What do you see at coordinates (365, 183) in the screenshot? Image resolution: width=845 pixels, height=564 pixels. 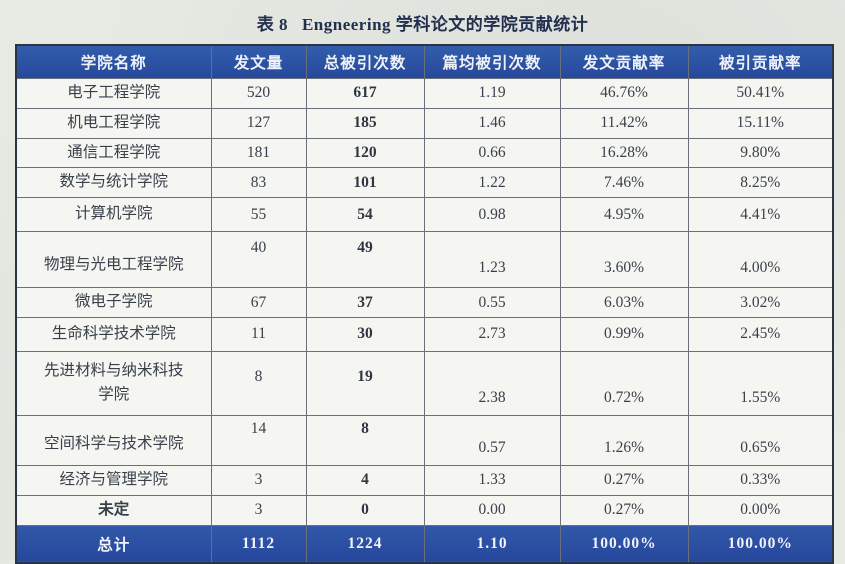 I see `value-cell: 101` at bounding box center [365, 183].